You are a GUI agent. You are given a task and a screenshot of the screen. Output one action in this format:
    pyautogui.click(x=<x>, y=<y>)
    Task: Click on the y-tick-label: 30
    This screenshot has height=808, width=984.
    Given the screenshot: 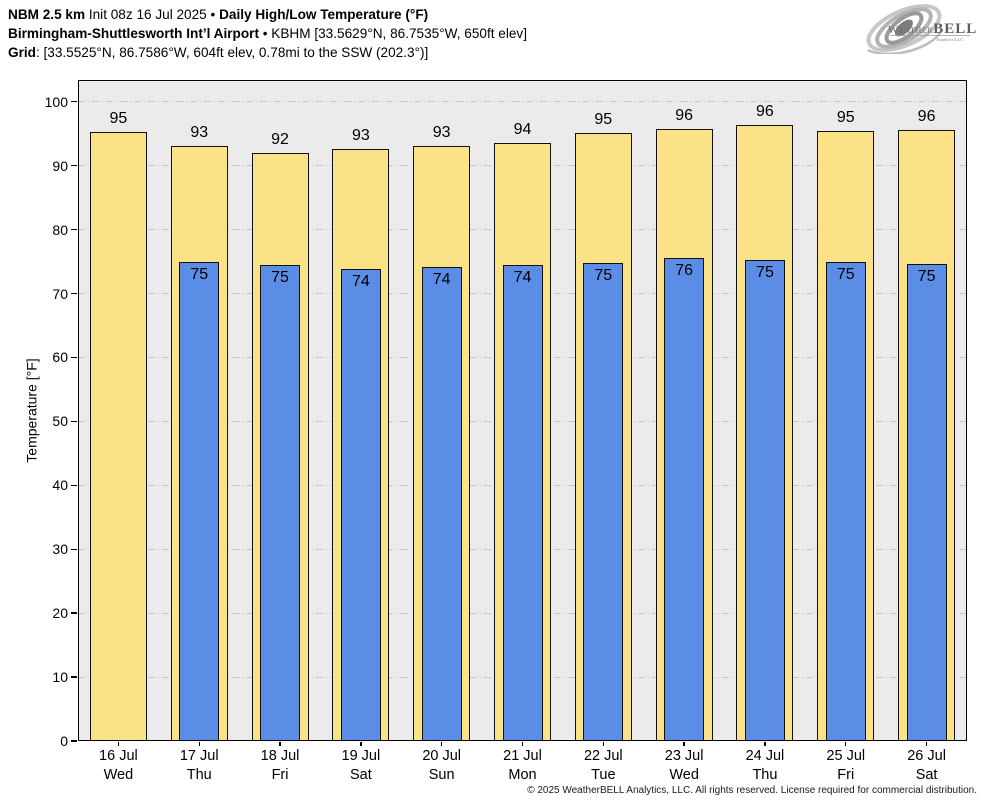 What is the action you would take?
    pyautogui.click(x=60, y=549)
    